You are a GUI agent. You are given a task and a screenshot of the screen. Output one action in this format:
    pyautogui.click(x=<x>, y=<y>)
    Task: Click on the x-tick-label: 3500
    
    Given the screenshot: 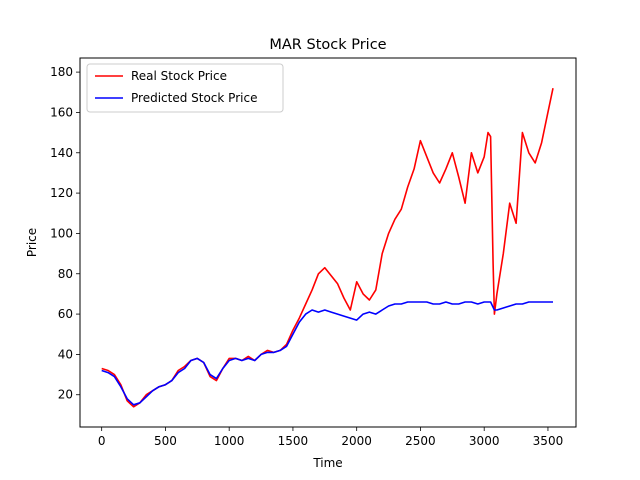 What is the action you would take?
    pyautogui.click(x=548, y=441)
    